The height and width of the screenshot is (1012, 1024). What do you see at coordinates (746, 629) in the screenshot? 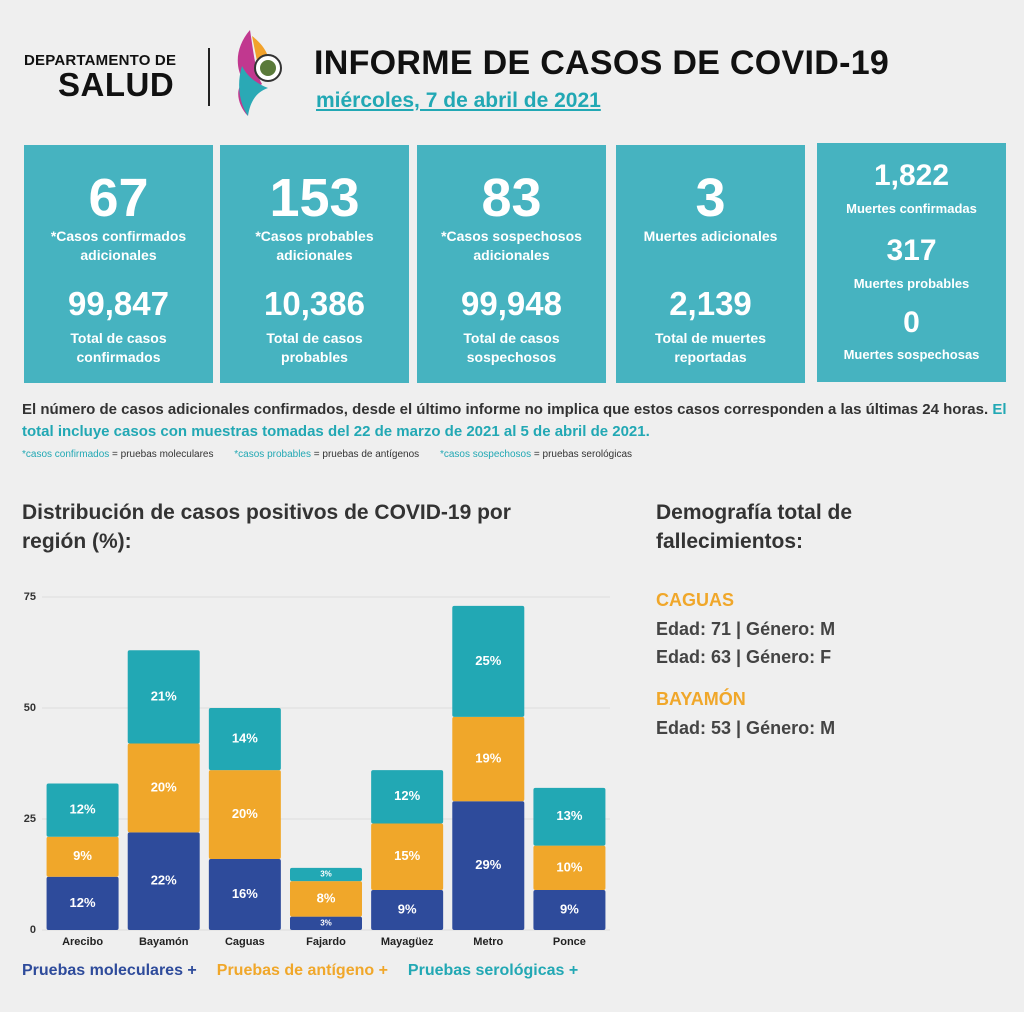
I see `death-entry: Edad: 71 | Género: M` at bounding box center [746, 629].